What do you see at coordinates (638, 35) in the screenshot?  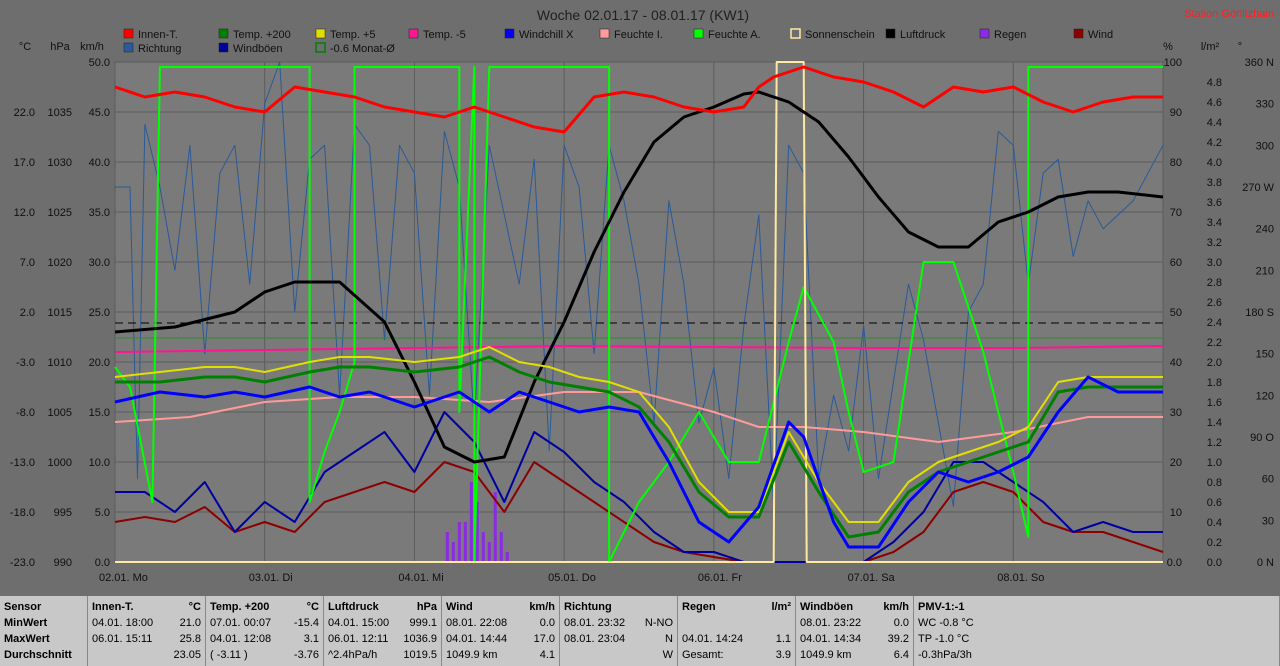 I see `legend-item-label: Feuchte I.` at bounding box center [638, 35].